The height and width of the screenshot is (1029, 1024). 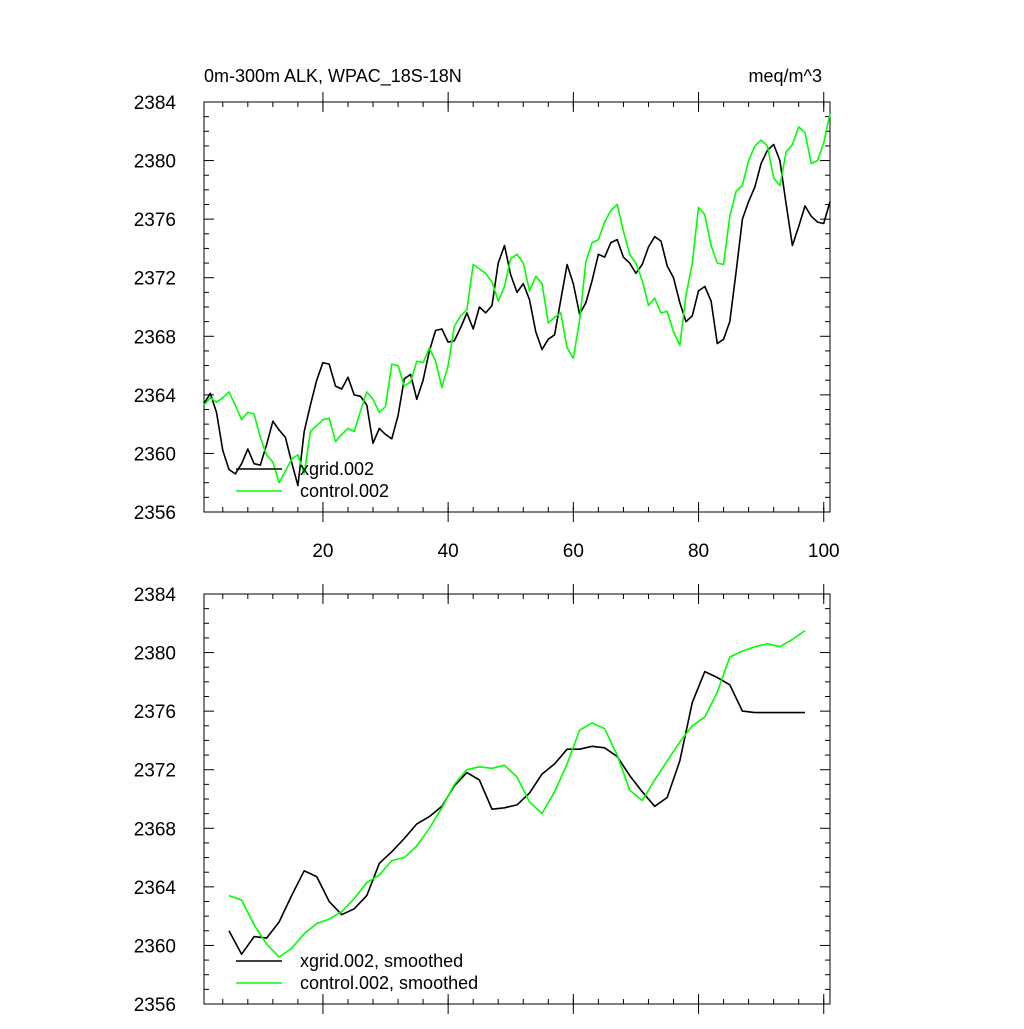 I want to click on x-tick-label: 20, so click(x=322, y=551).